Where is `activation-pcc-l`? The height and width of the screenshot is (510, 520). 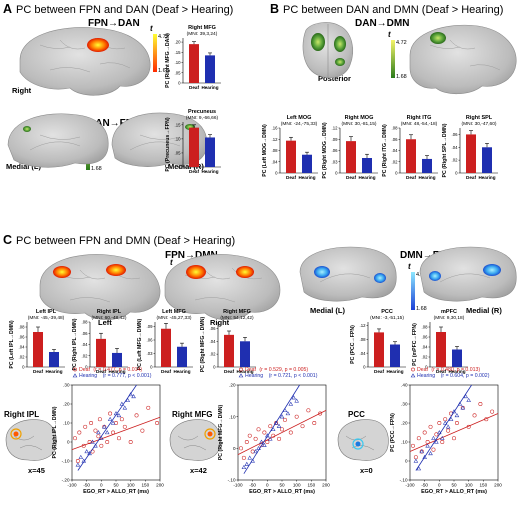
activation-pcc-l is located at coordinates (322, 272).